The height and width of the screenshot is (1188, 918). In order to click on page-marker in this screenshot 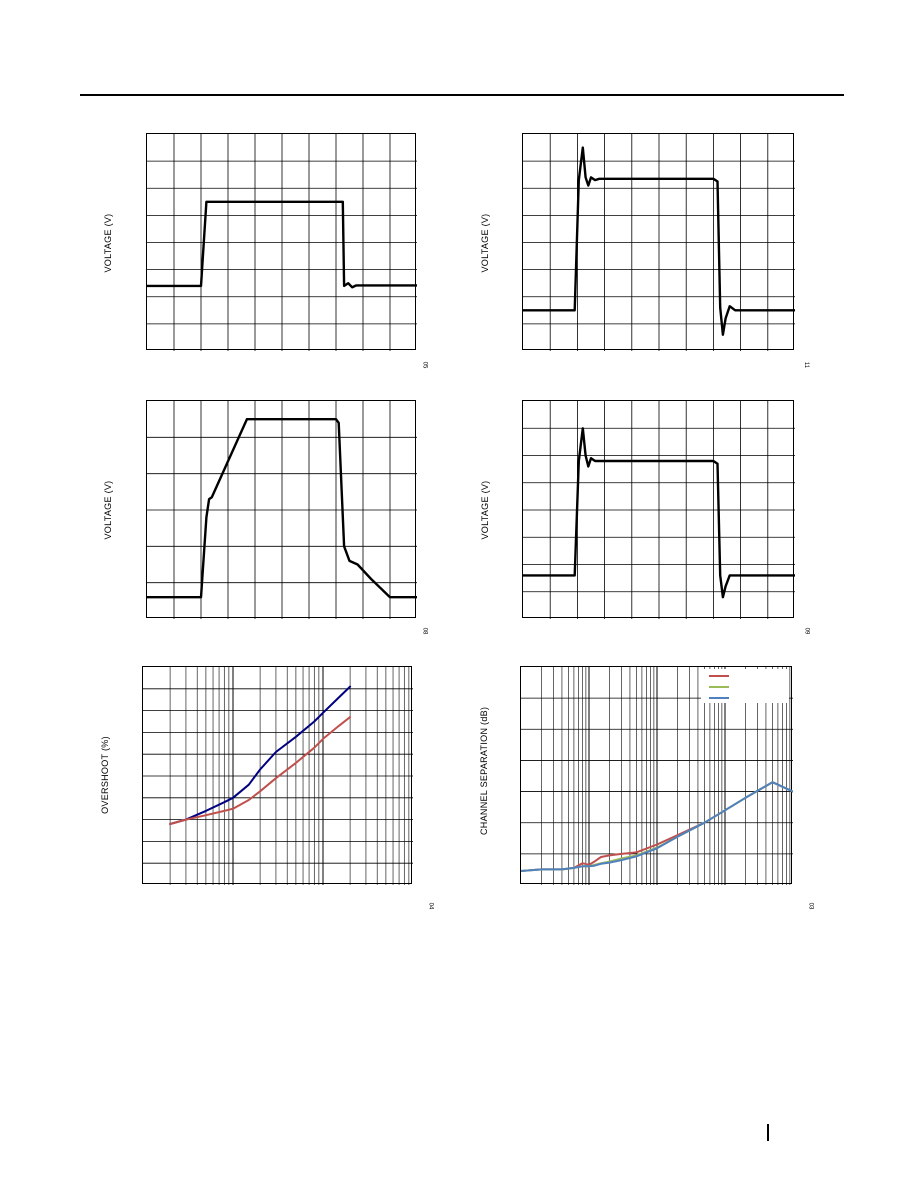, I will do `click(768, 1132)`.